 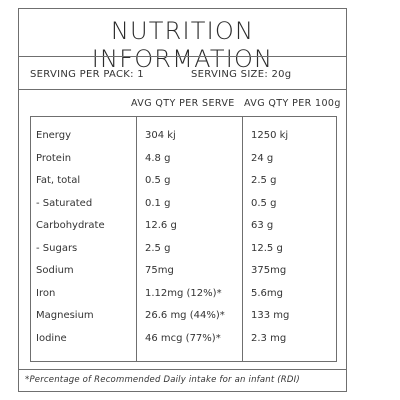 I want to click on nutrient-label: - Saturated, so click(x=64, y=203).